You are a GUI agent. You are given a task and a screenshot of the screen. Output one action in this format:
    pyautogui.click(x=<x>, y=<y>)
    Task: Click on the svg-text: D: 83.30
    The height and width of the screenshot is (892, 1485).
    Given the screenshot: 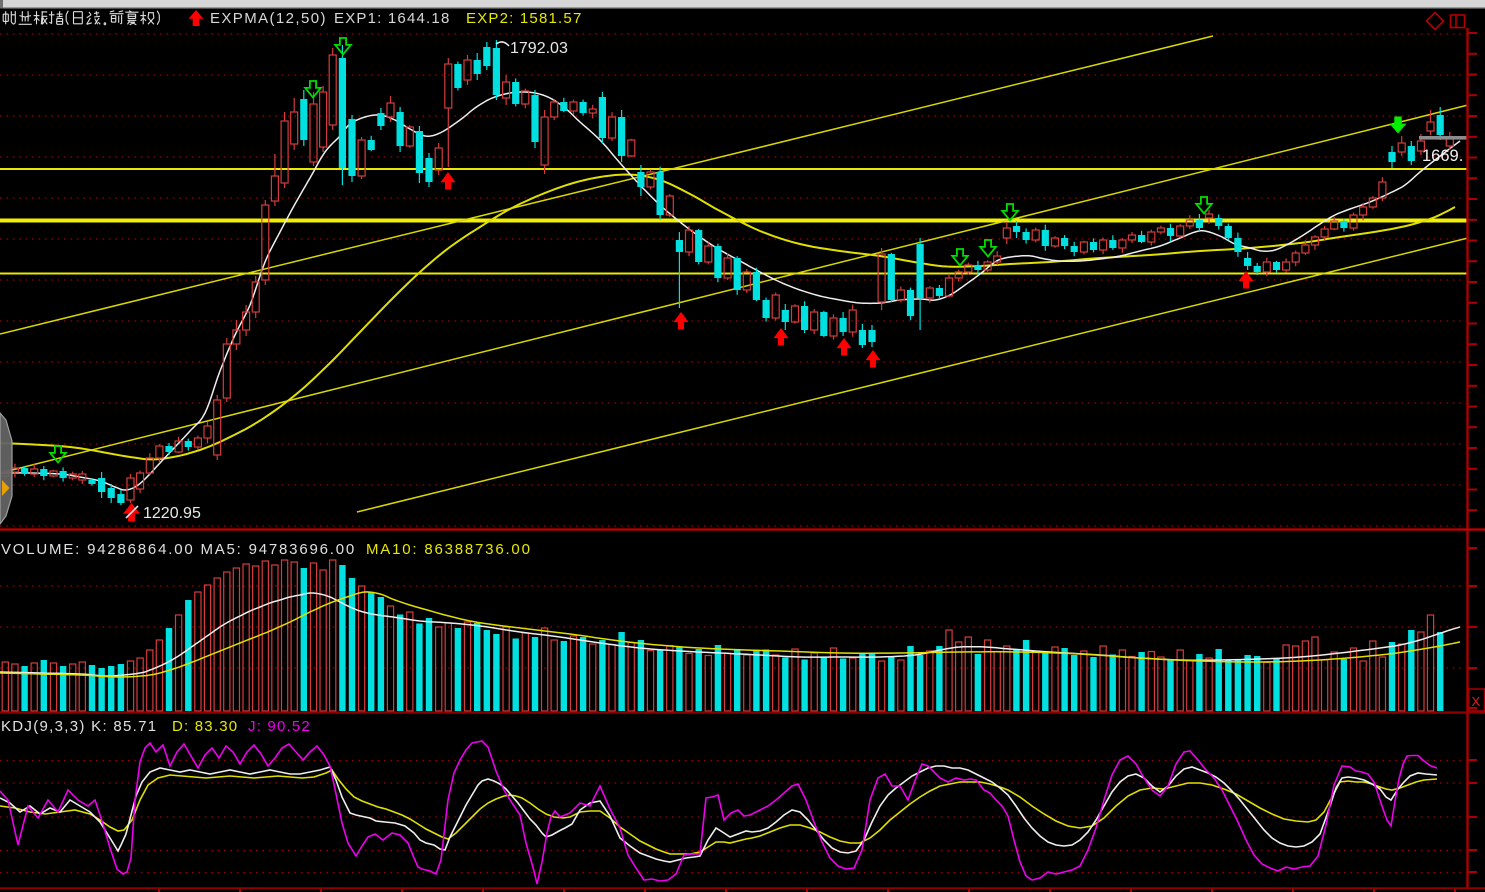 What is the action you would take?
    pyautogui.click(x=205, y=726)
    